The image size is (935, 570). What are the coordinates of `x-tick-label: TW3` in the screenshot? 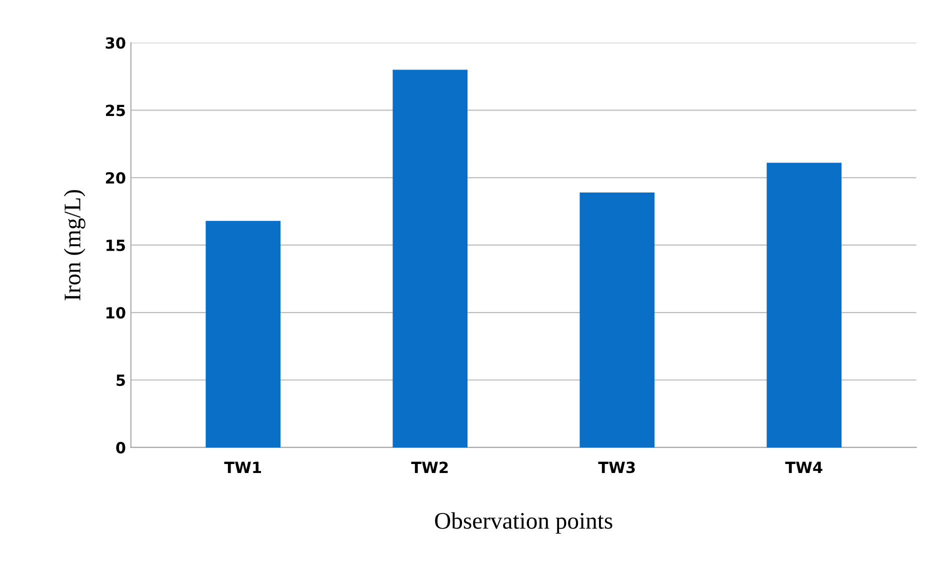 It's located at (616, 468).